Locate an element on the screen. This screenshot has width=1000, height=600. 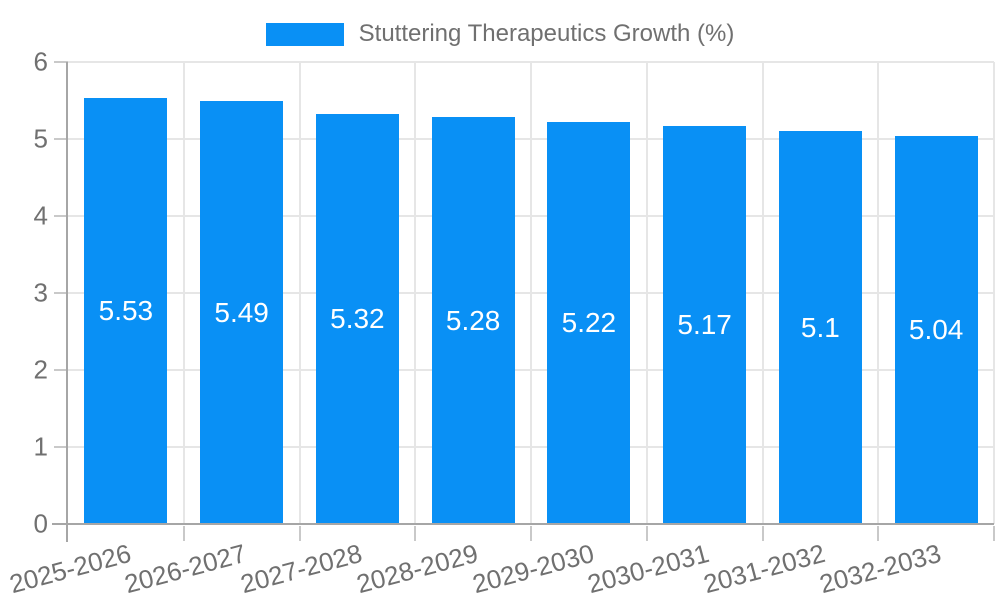
y-axis-label: 2 is located at coordinates (40, 369).